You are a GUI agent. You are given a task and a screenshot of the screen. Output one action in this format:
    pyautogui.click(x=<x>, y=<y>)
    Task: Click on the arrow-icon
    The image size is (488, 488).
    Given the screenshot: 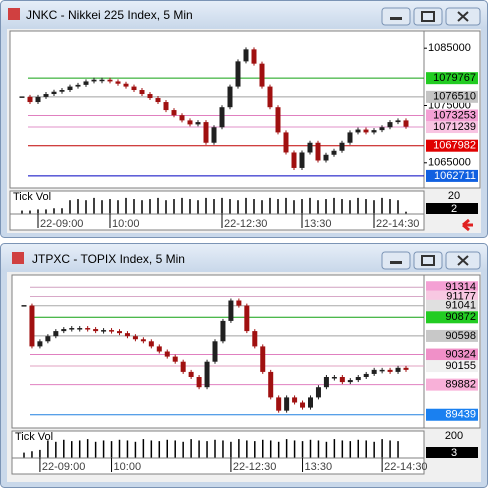 What is the action you would take?
    pyautogui.click(x=467, y=225)
    